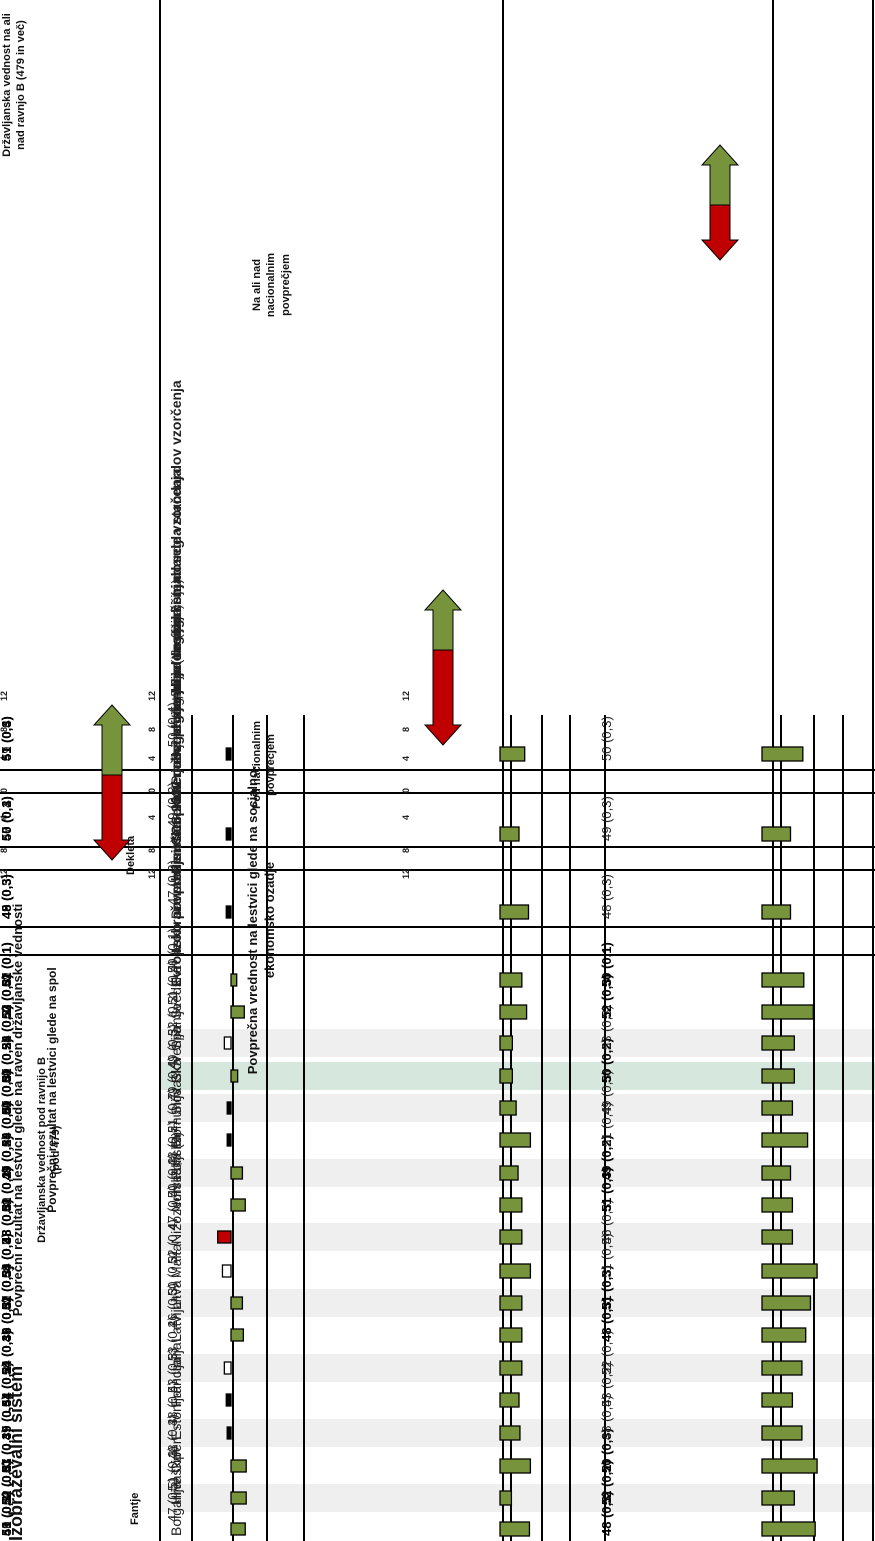 The height and width of the screenshot is (1541, 875). I want to click on civic-axis-tick-hidden: 0, so click(4, 790).